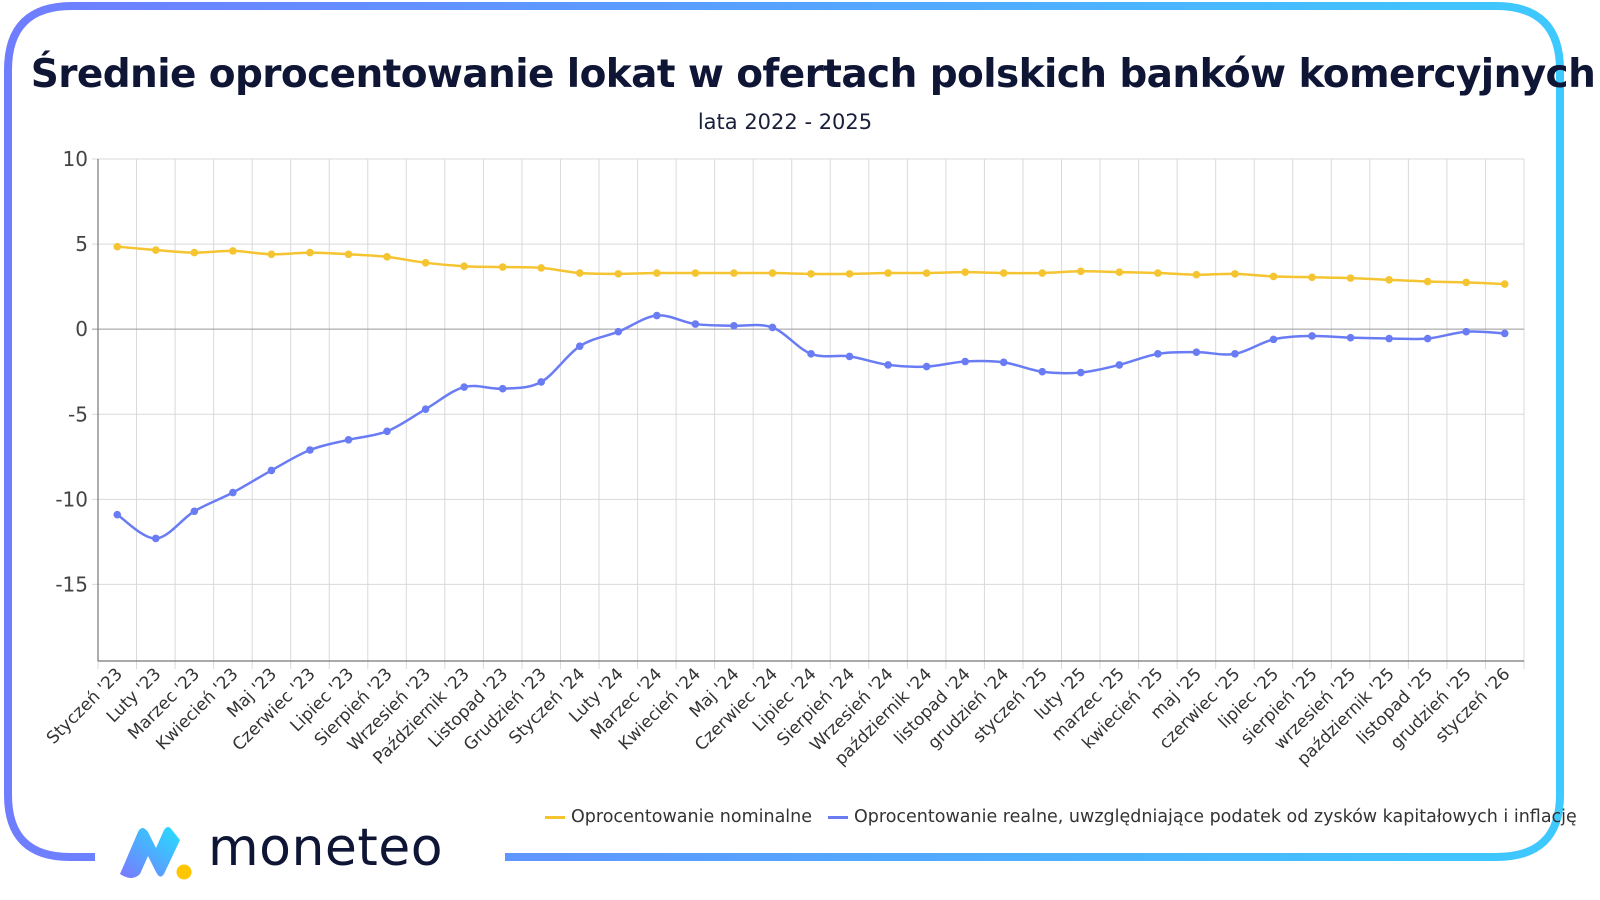 This screenshot has height=900, width=1600. Describe the element at coordinates (81, 244) in the screenshot. I see `y-tick-label: 5` at that location.